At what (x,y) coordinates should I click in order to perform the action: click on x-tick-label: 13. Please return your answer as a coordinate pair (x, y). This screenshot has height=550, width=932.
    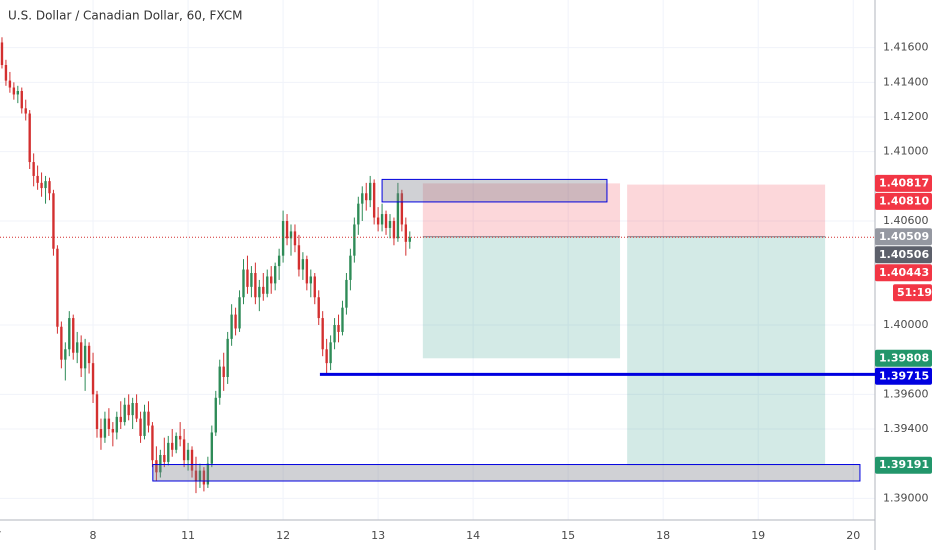
    Looking at the image, I should click on (378, 535).